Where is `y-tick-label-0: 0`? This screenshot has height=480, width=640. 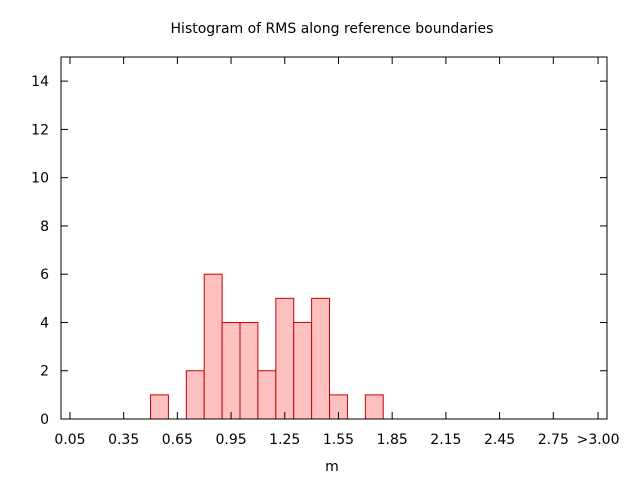 y-tick-label-0: 0 is located at coordinates (44, 420).